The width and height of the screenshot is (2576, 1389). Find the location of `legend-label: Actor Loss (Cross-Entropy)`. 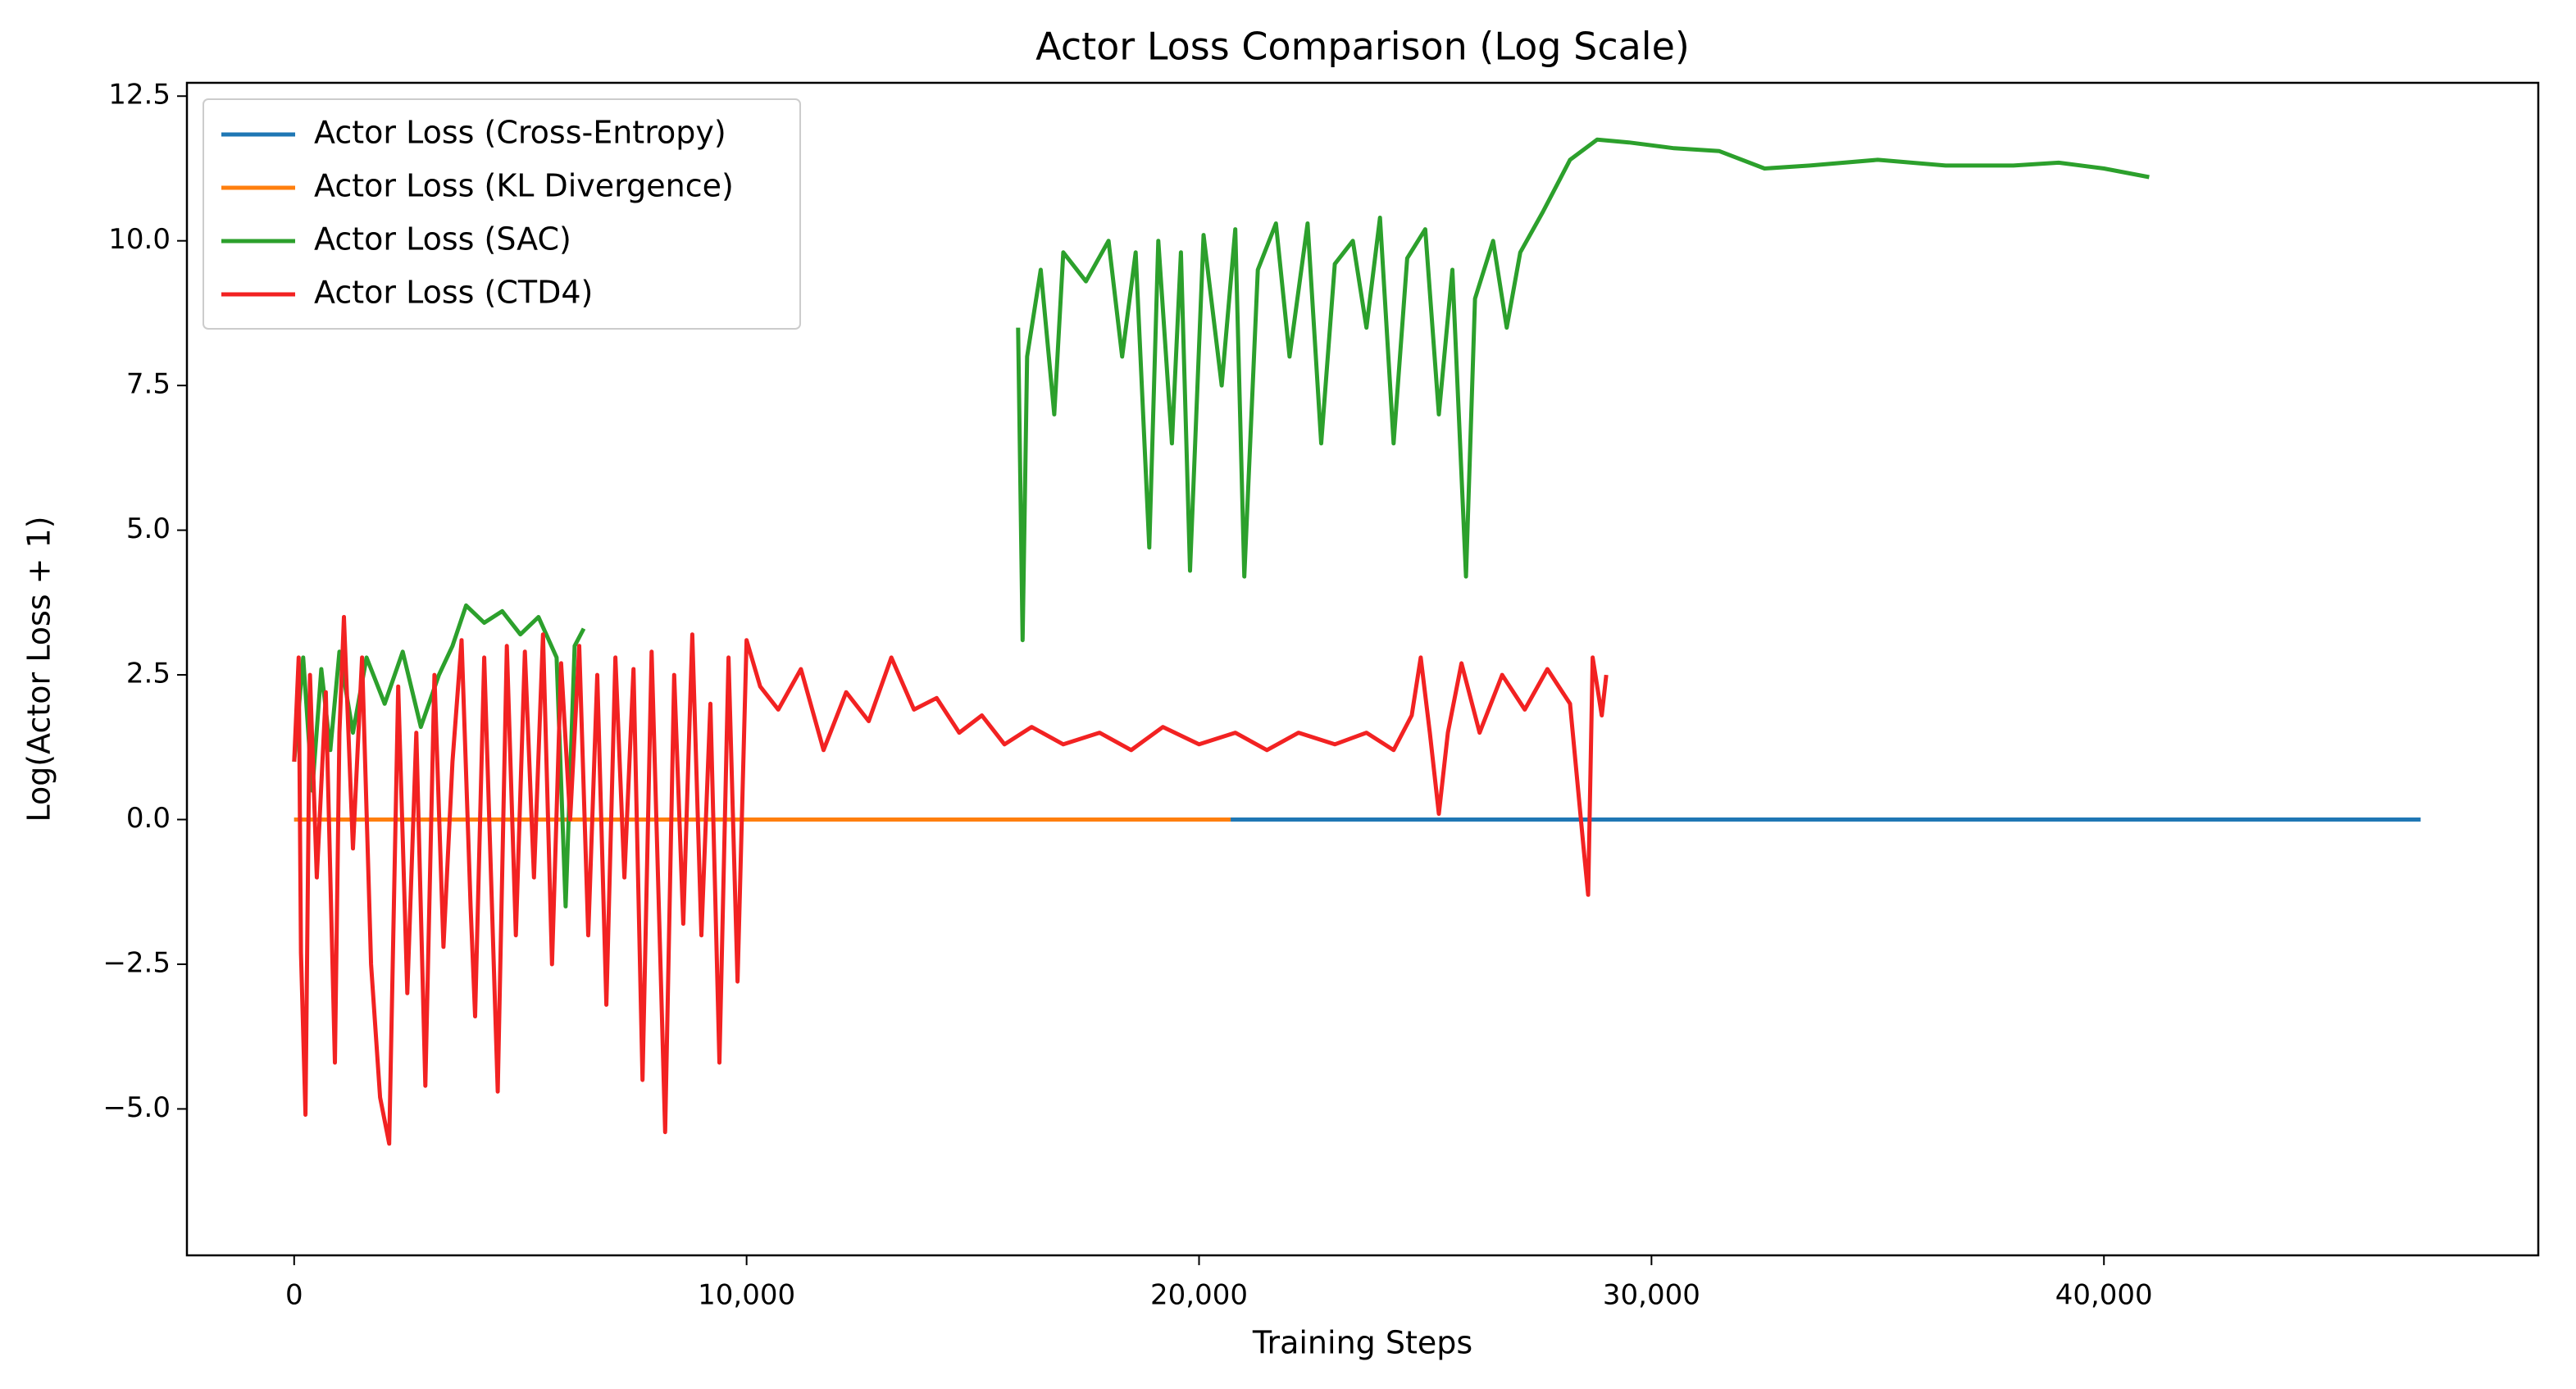

legend-label: Actor Loss (Cross-Entropy) is located at coordinates (520, 133).